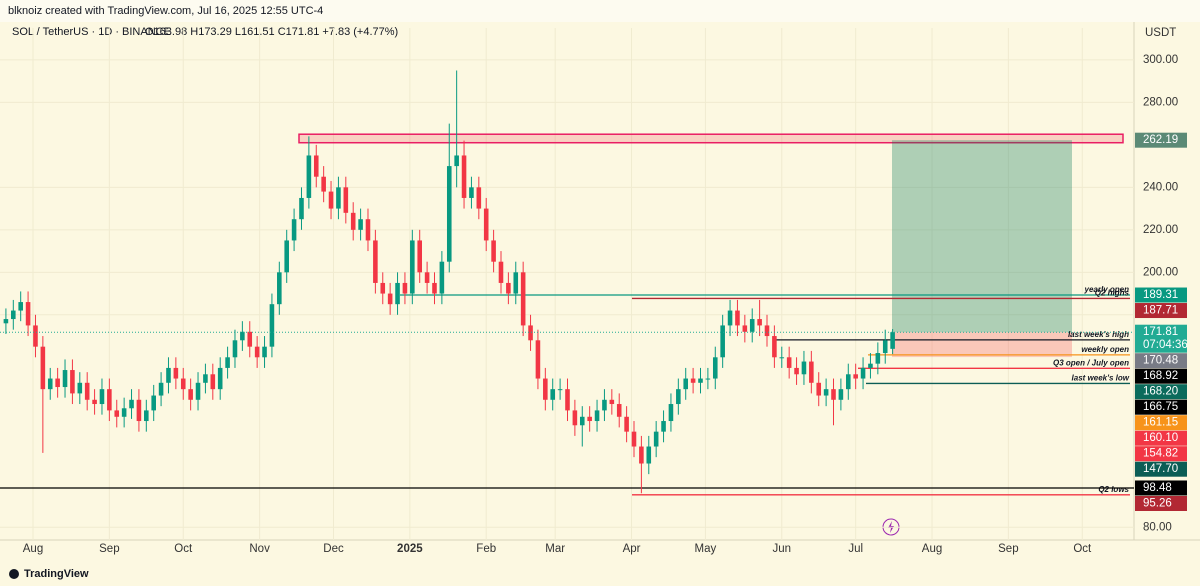  I want to click on level-label: last week's low, so click(1101, 378).